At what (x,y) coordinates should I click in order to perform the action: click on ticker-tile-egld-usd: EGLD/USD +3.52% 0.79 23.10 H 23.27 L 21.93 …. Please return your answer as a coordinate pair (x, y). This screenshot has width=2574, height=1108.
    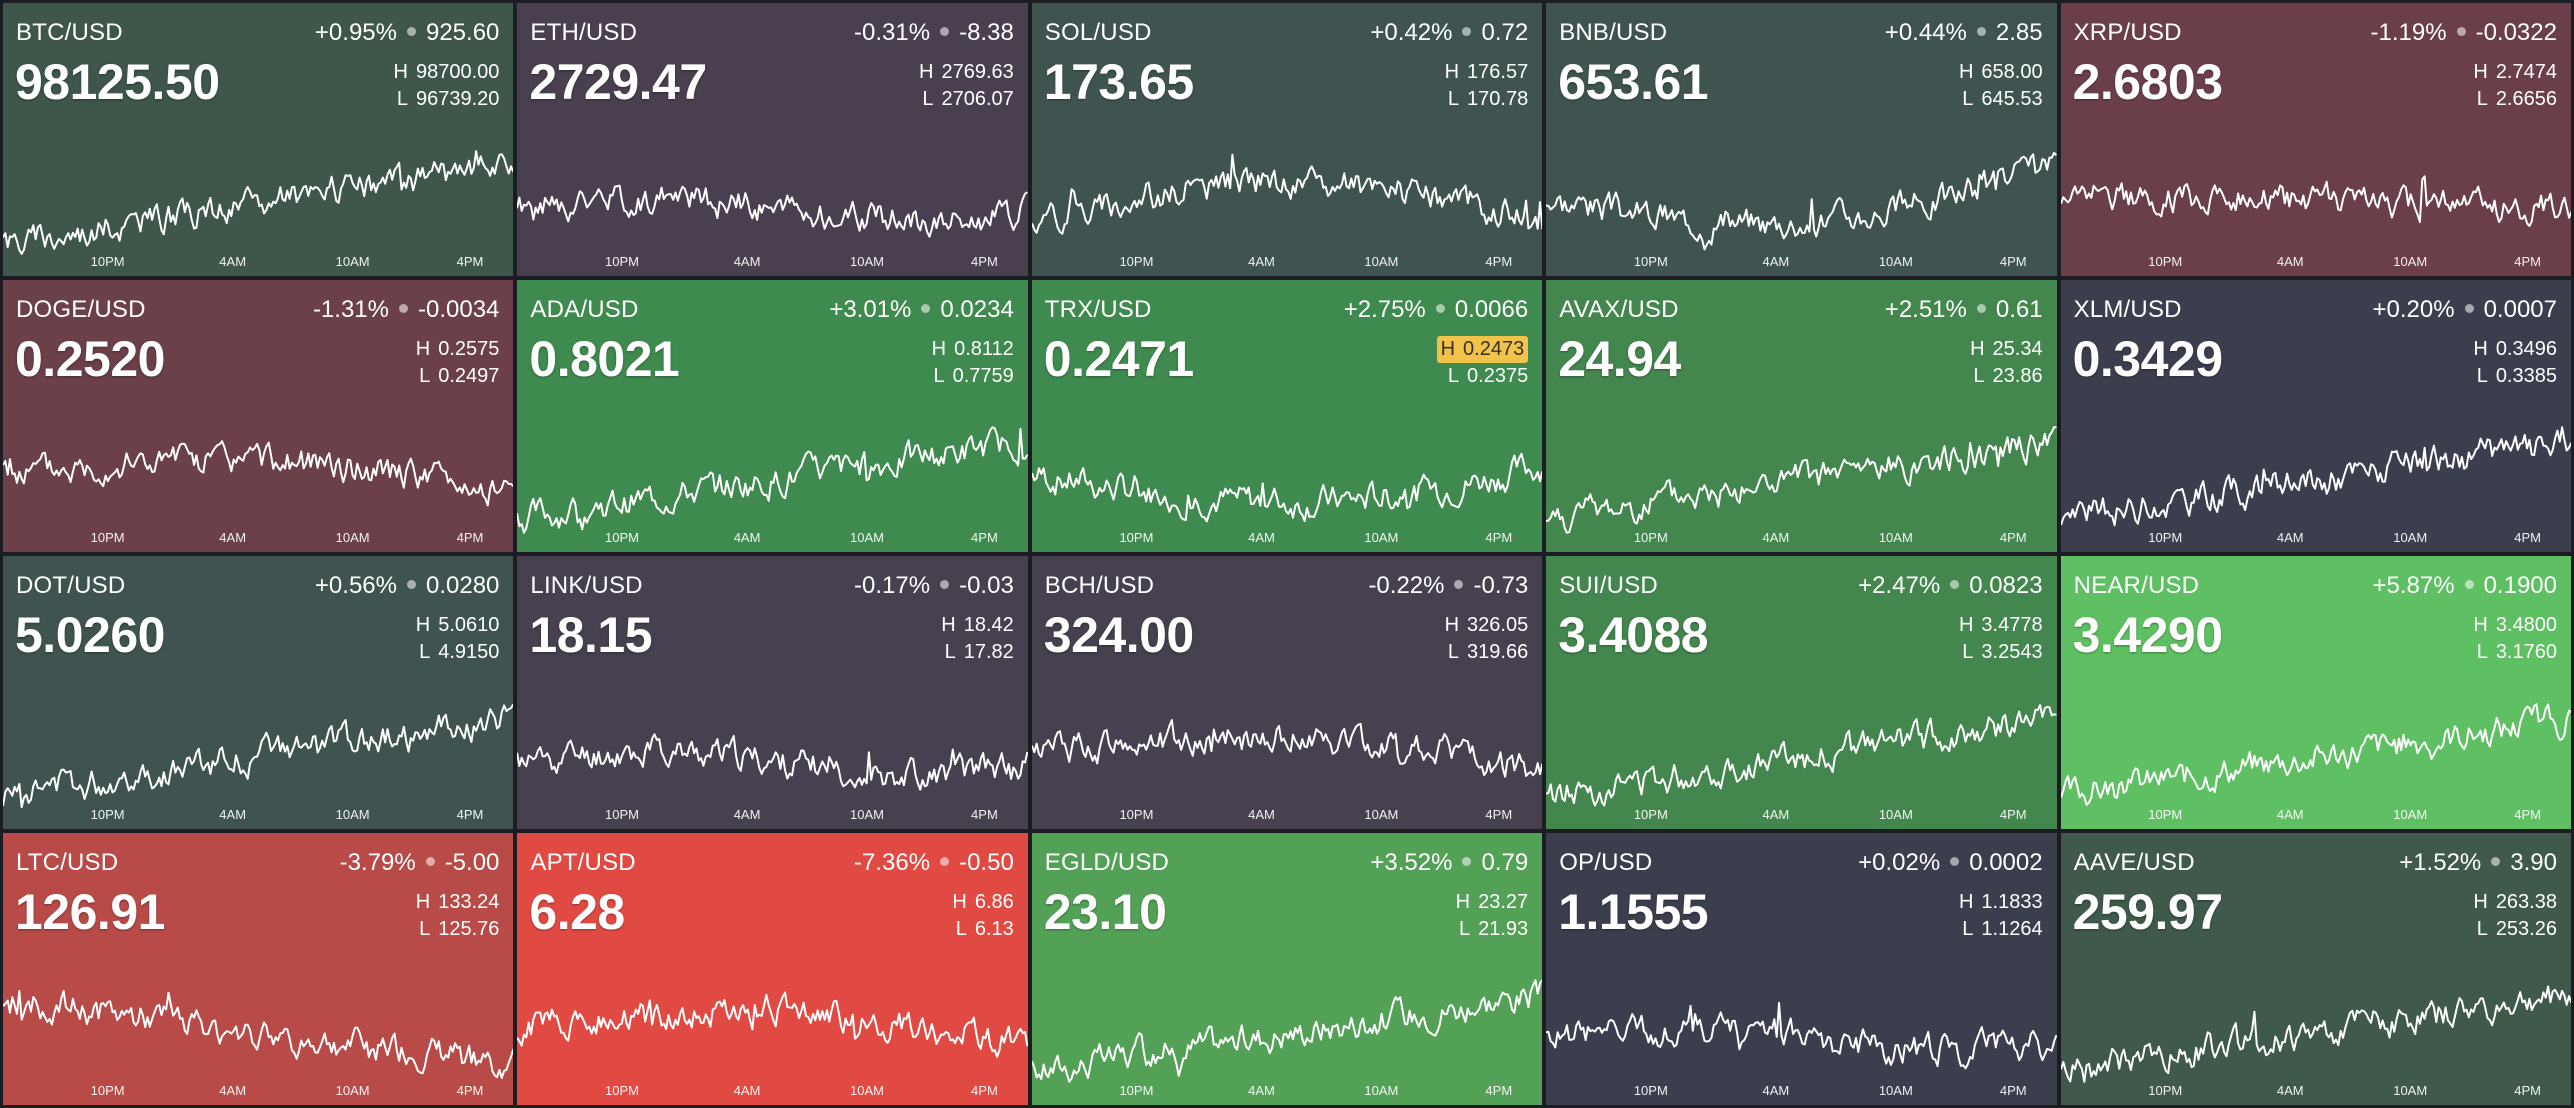
    Looking at the image, I should click on (1287, 968).